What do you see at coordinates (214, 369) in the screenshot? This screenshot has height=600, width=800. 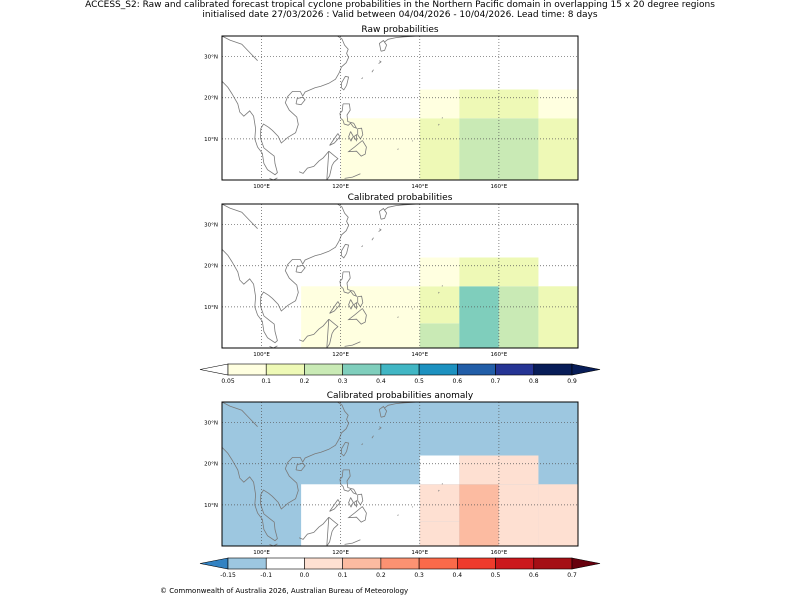 I see `colorbar-under-arrow` at bounding box center [214, 369].